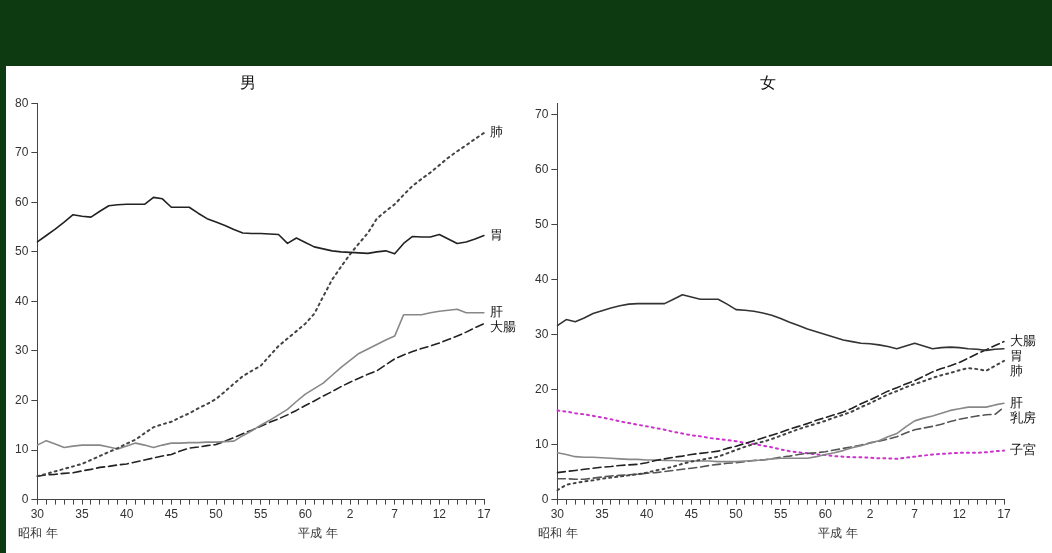 The image size is (1052, 553). I want to click on series-label: 子宮, so click(1023, 449).